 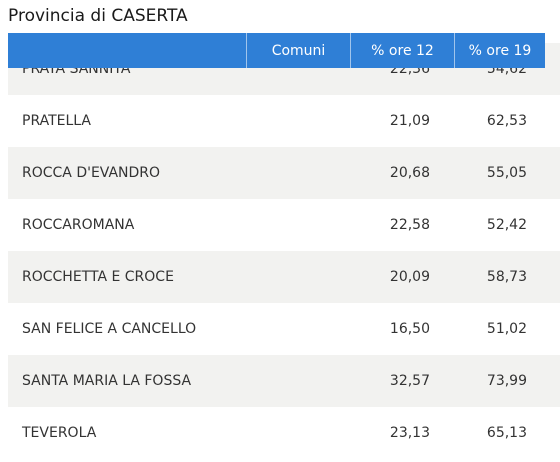 I want to click on value-ore-19: 62,53, so click(x=506, y=121).